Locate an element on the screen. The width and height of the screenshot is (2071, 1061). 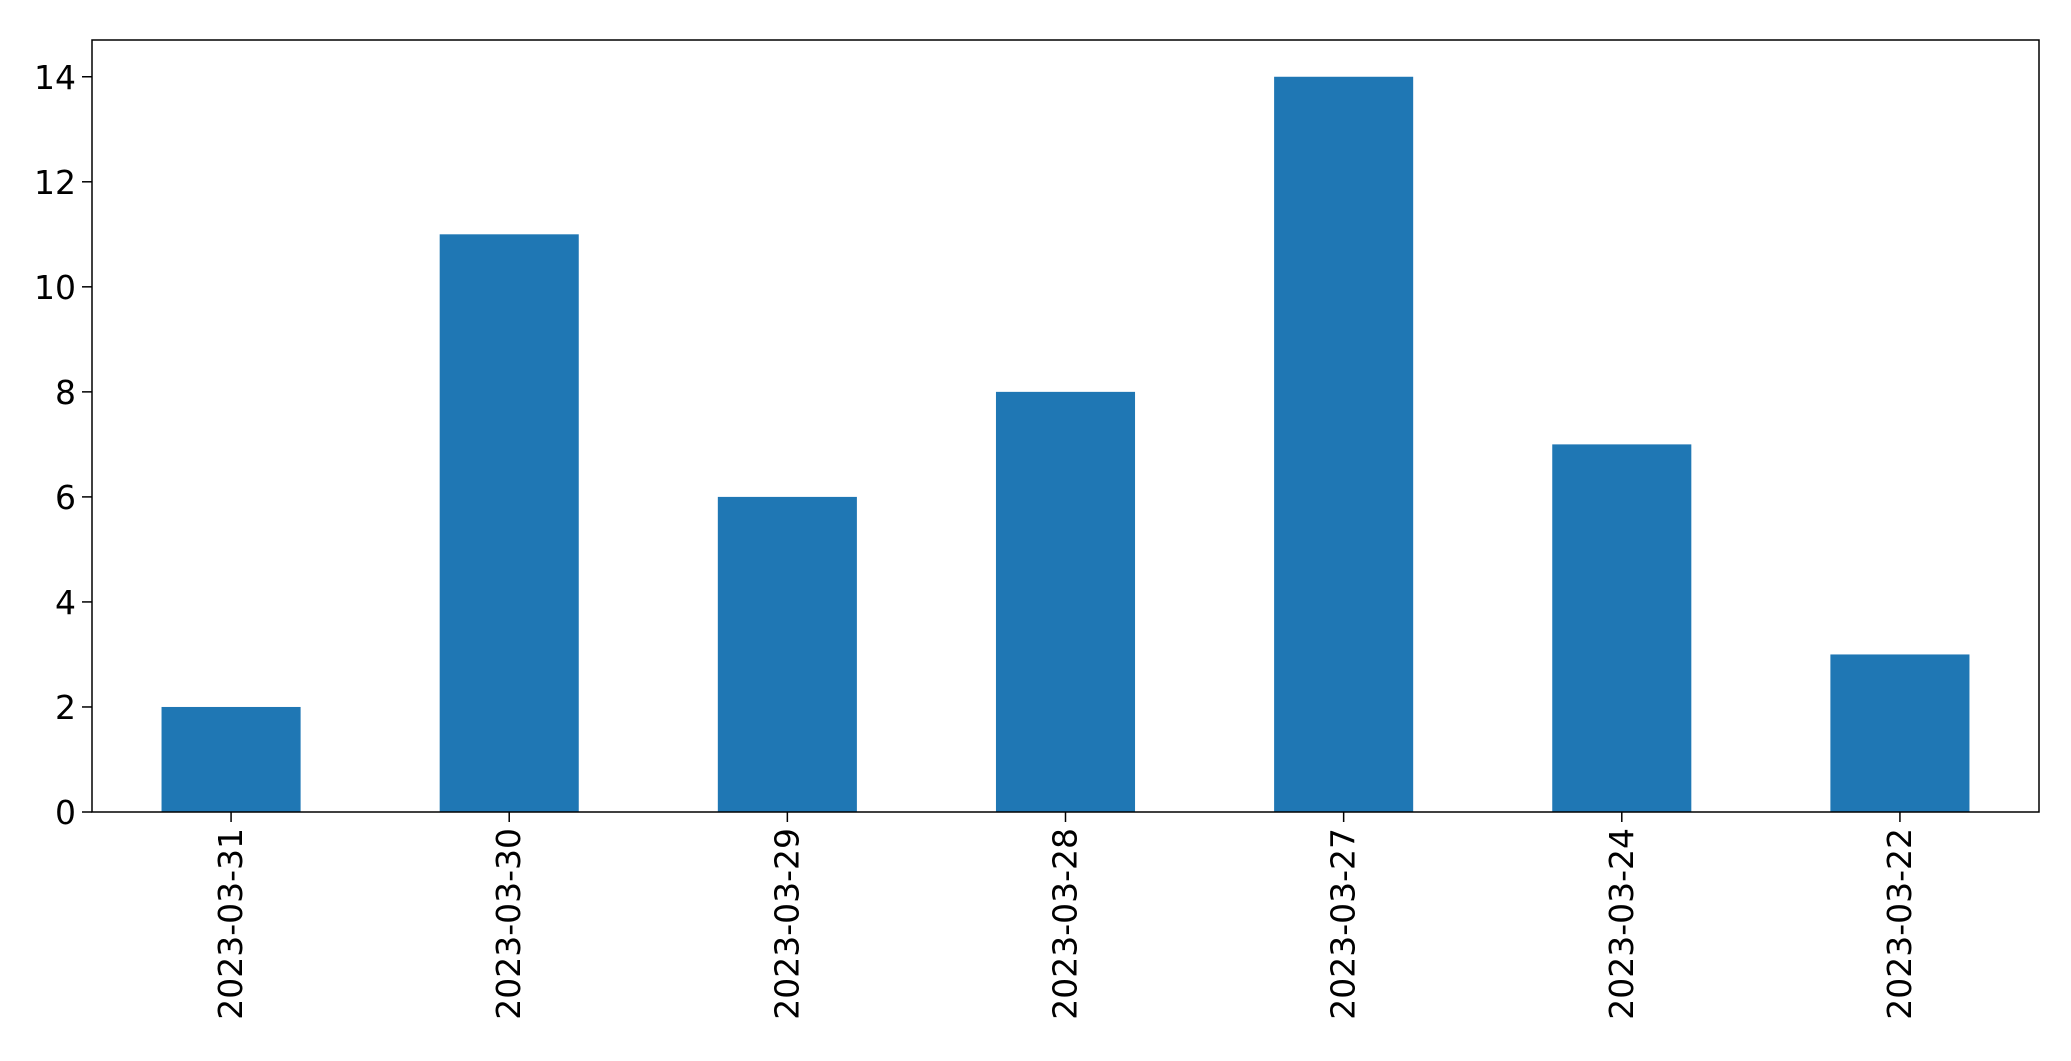
y-tick-label: 0 is located at coordinates (65, 812).